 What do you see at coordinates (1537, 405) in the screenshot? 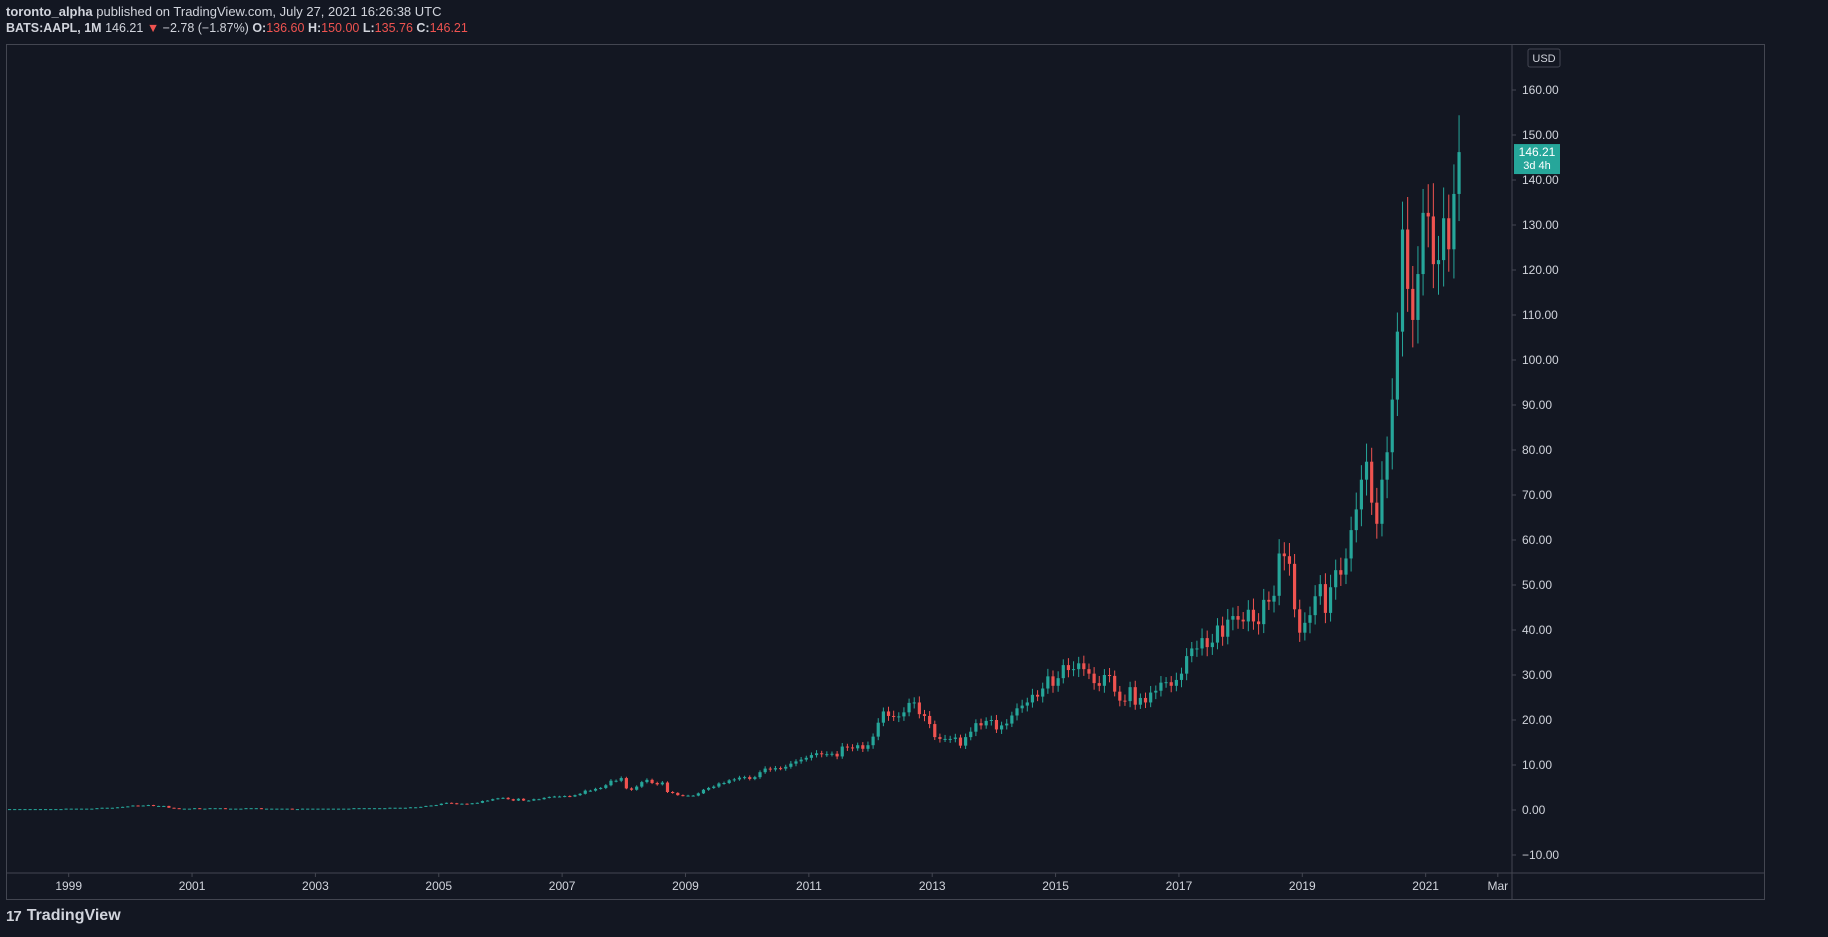
I see `y-tick-label: 90.00` at bounding box center [1537, 405].